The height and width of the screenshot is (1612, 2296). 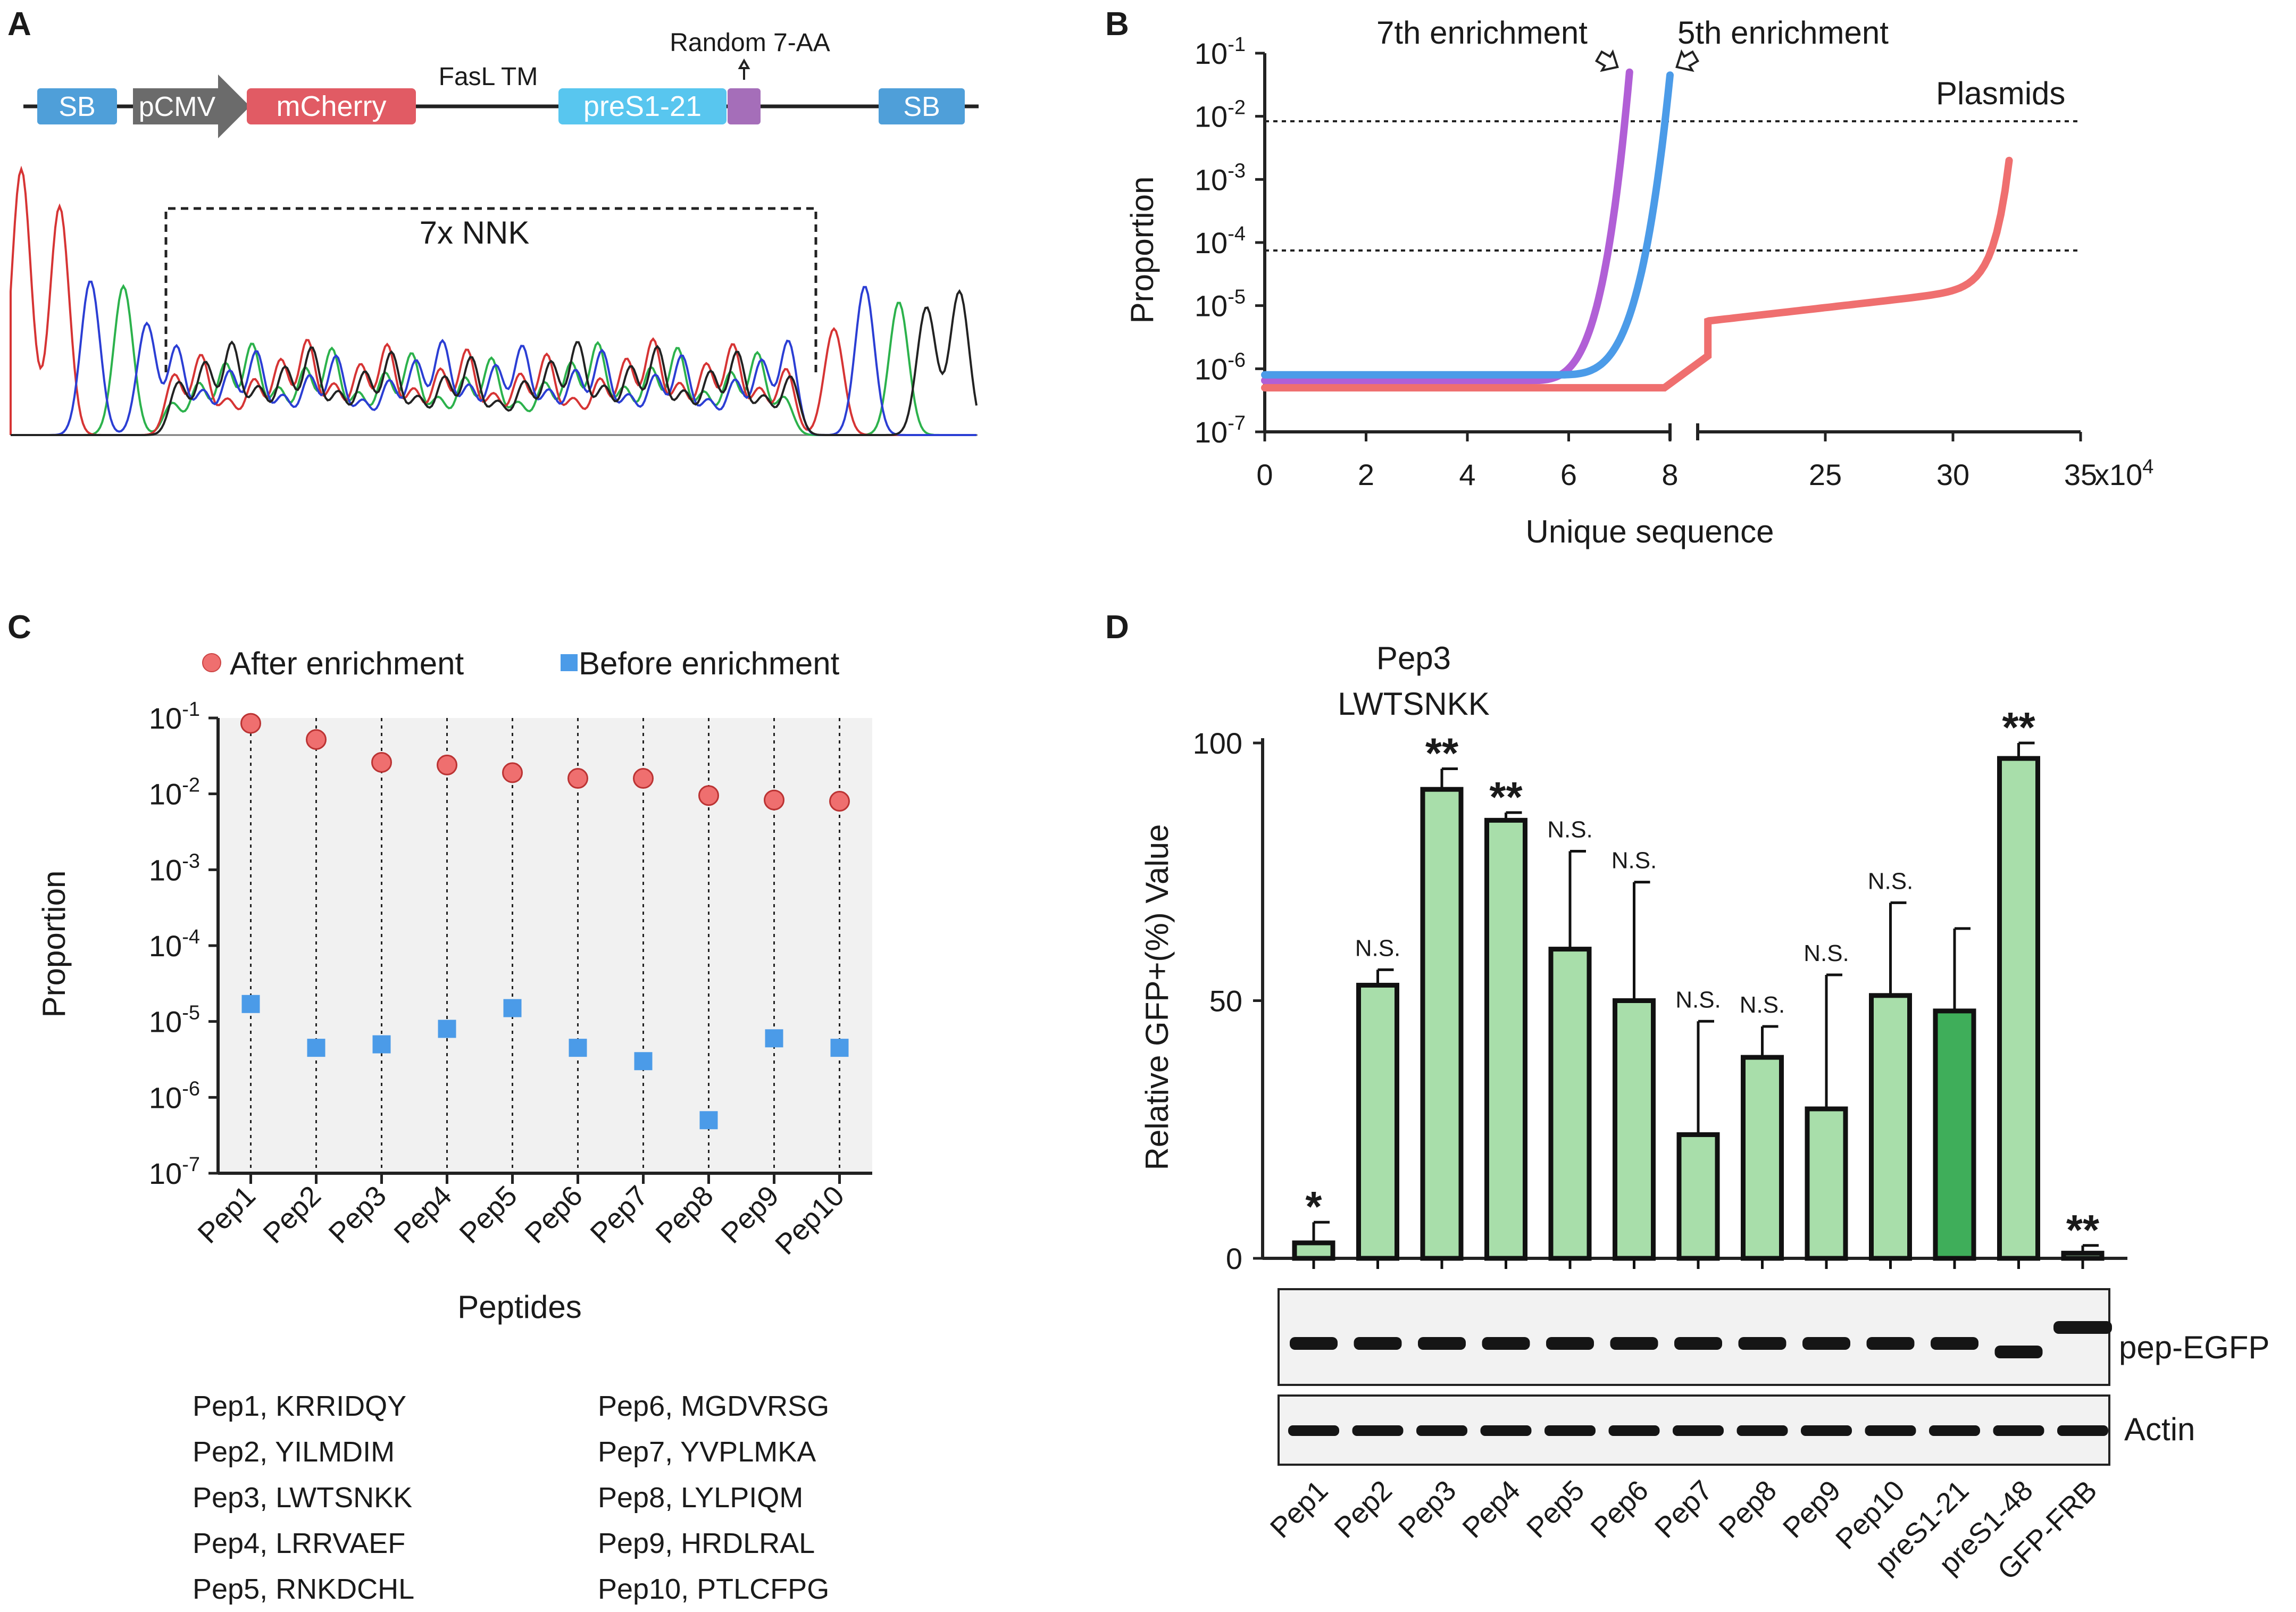 I want to click on annotation-7th: 7th enrichment, so click(x=1482, y=33).